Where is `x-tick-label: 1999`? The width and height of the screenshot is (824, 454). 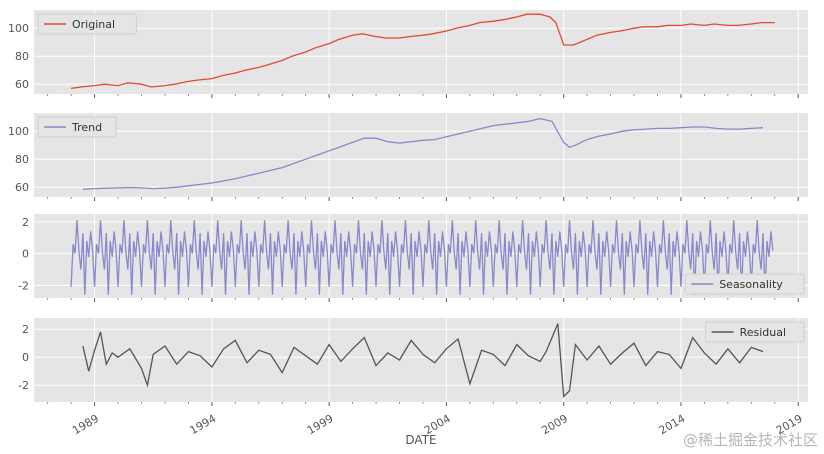 x-tick-label: 1999 is located at coordinates (320, 424).